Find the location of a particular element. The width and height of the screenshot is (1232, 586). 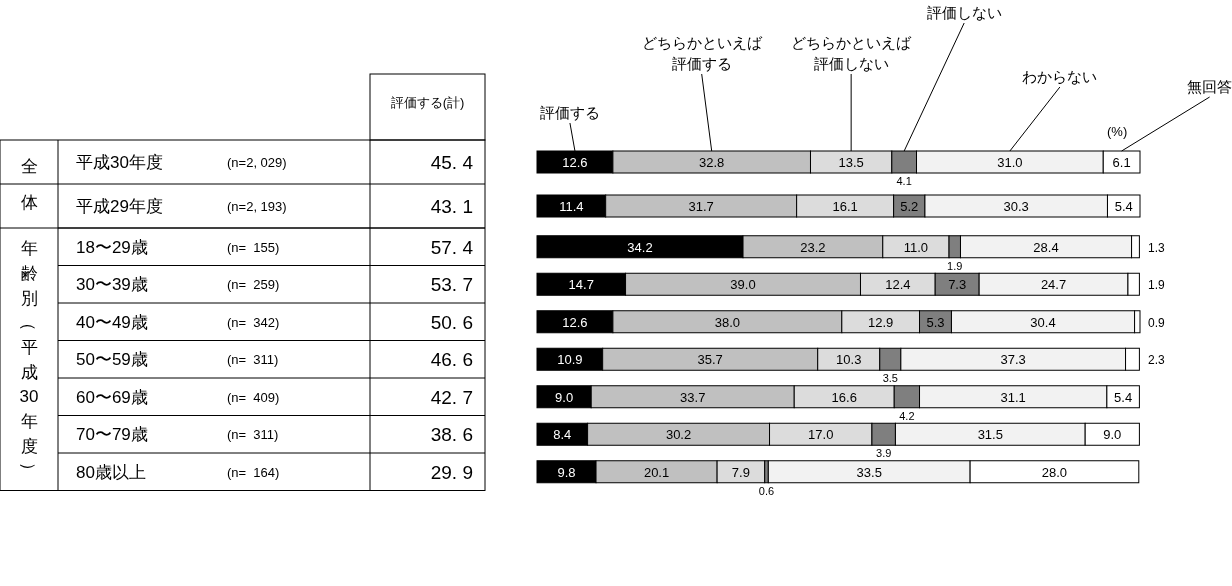

data-label: 17.0 is located at coordinates (821, 435).